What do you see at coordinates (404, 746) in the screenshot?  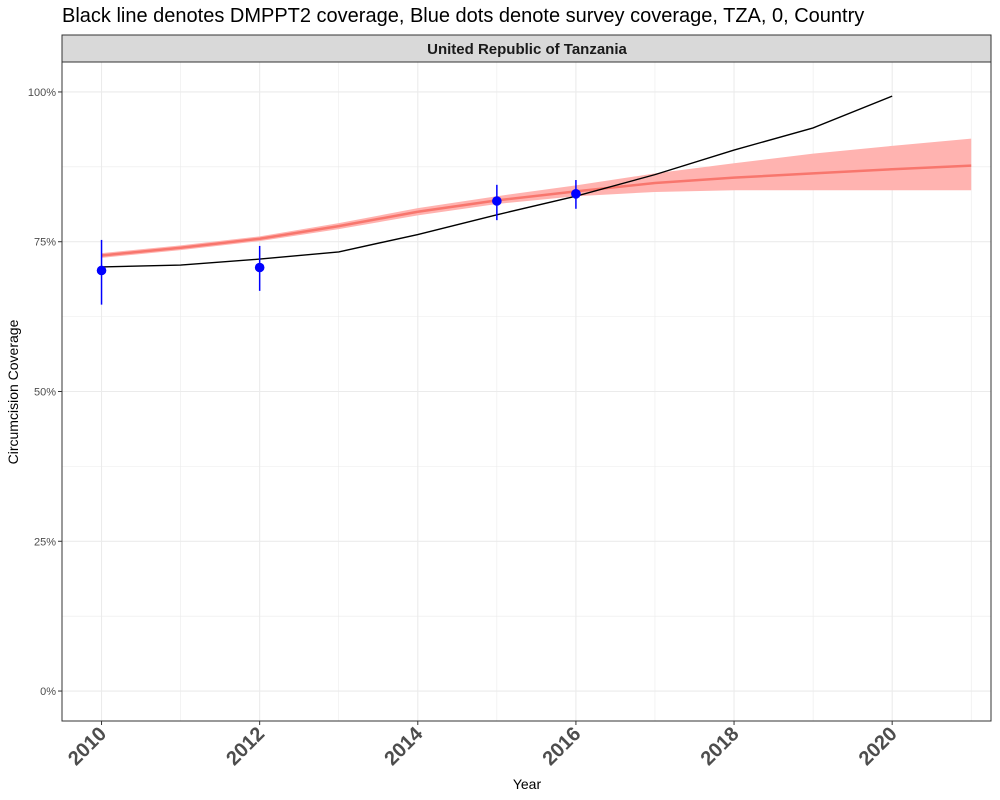 I see `x-tick-label: 2014` at bounding box center [404, 746].